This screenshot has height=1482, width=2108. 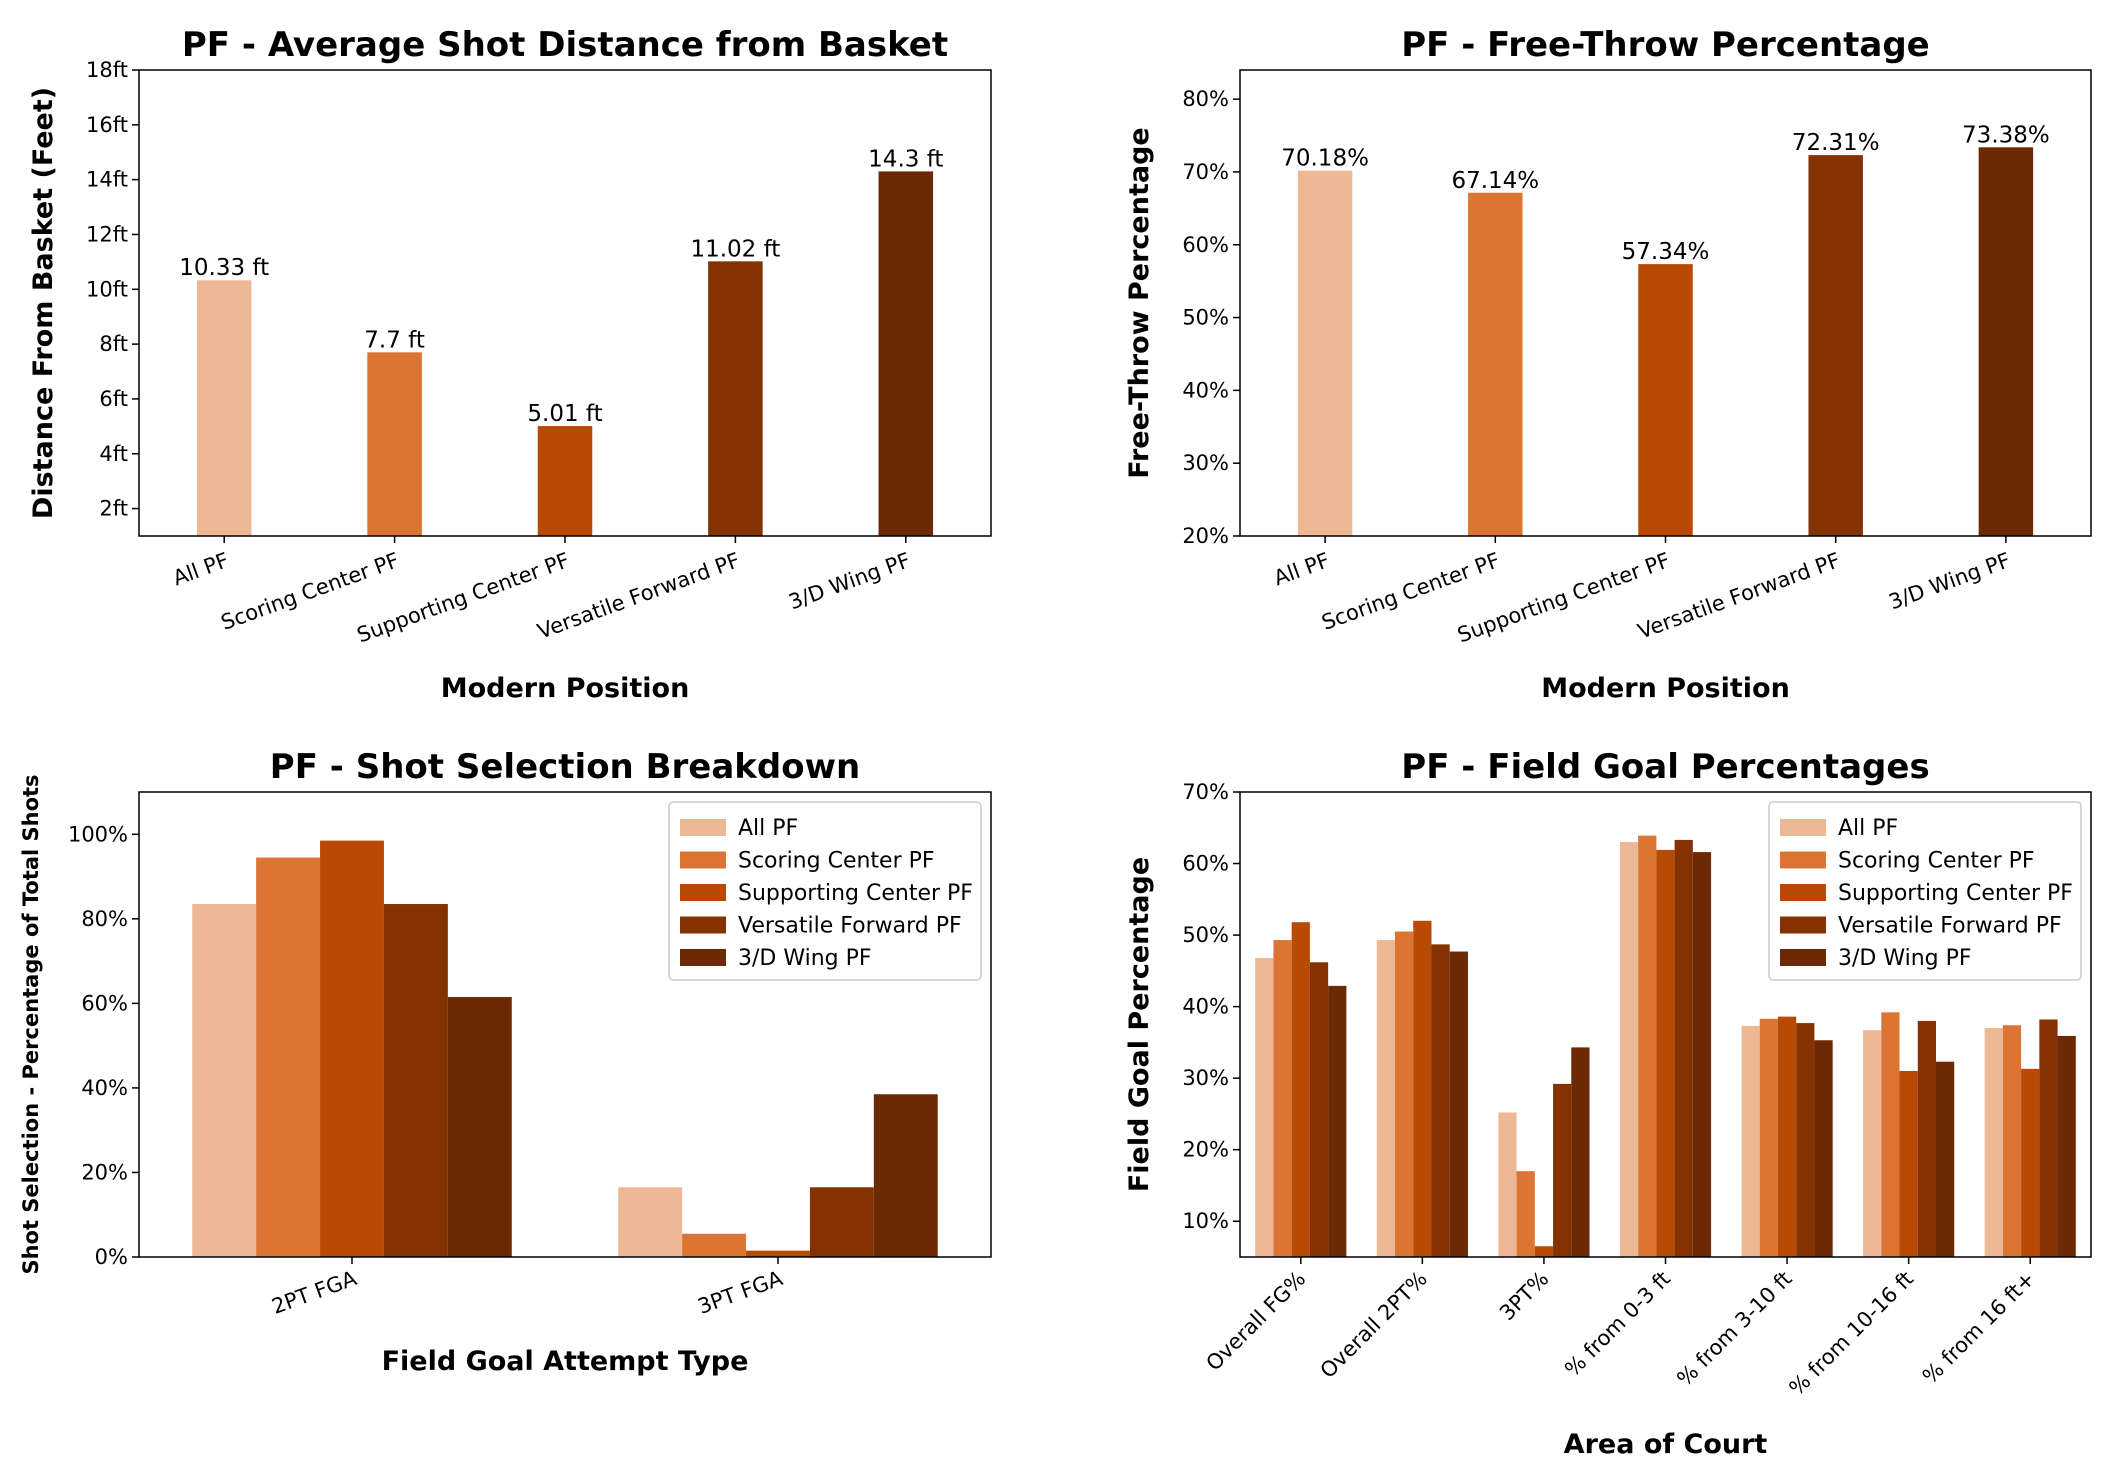 What do you see at coordinates (394, 340) in the screenshot?
I see `data-label: 7.7 ft` at bounding box center [394, 340].